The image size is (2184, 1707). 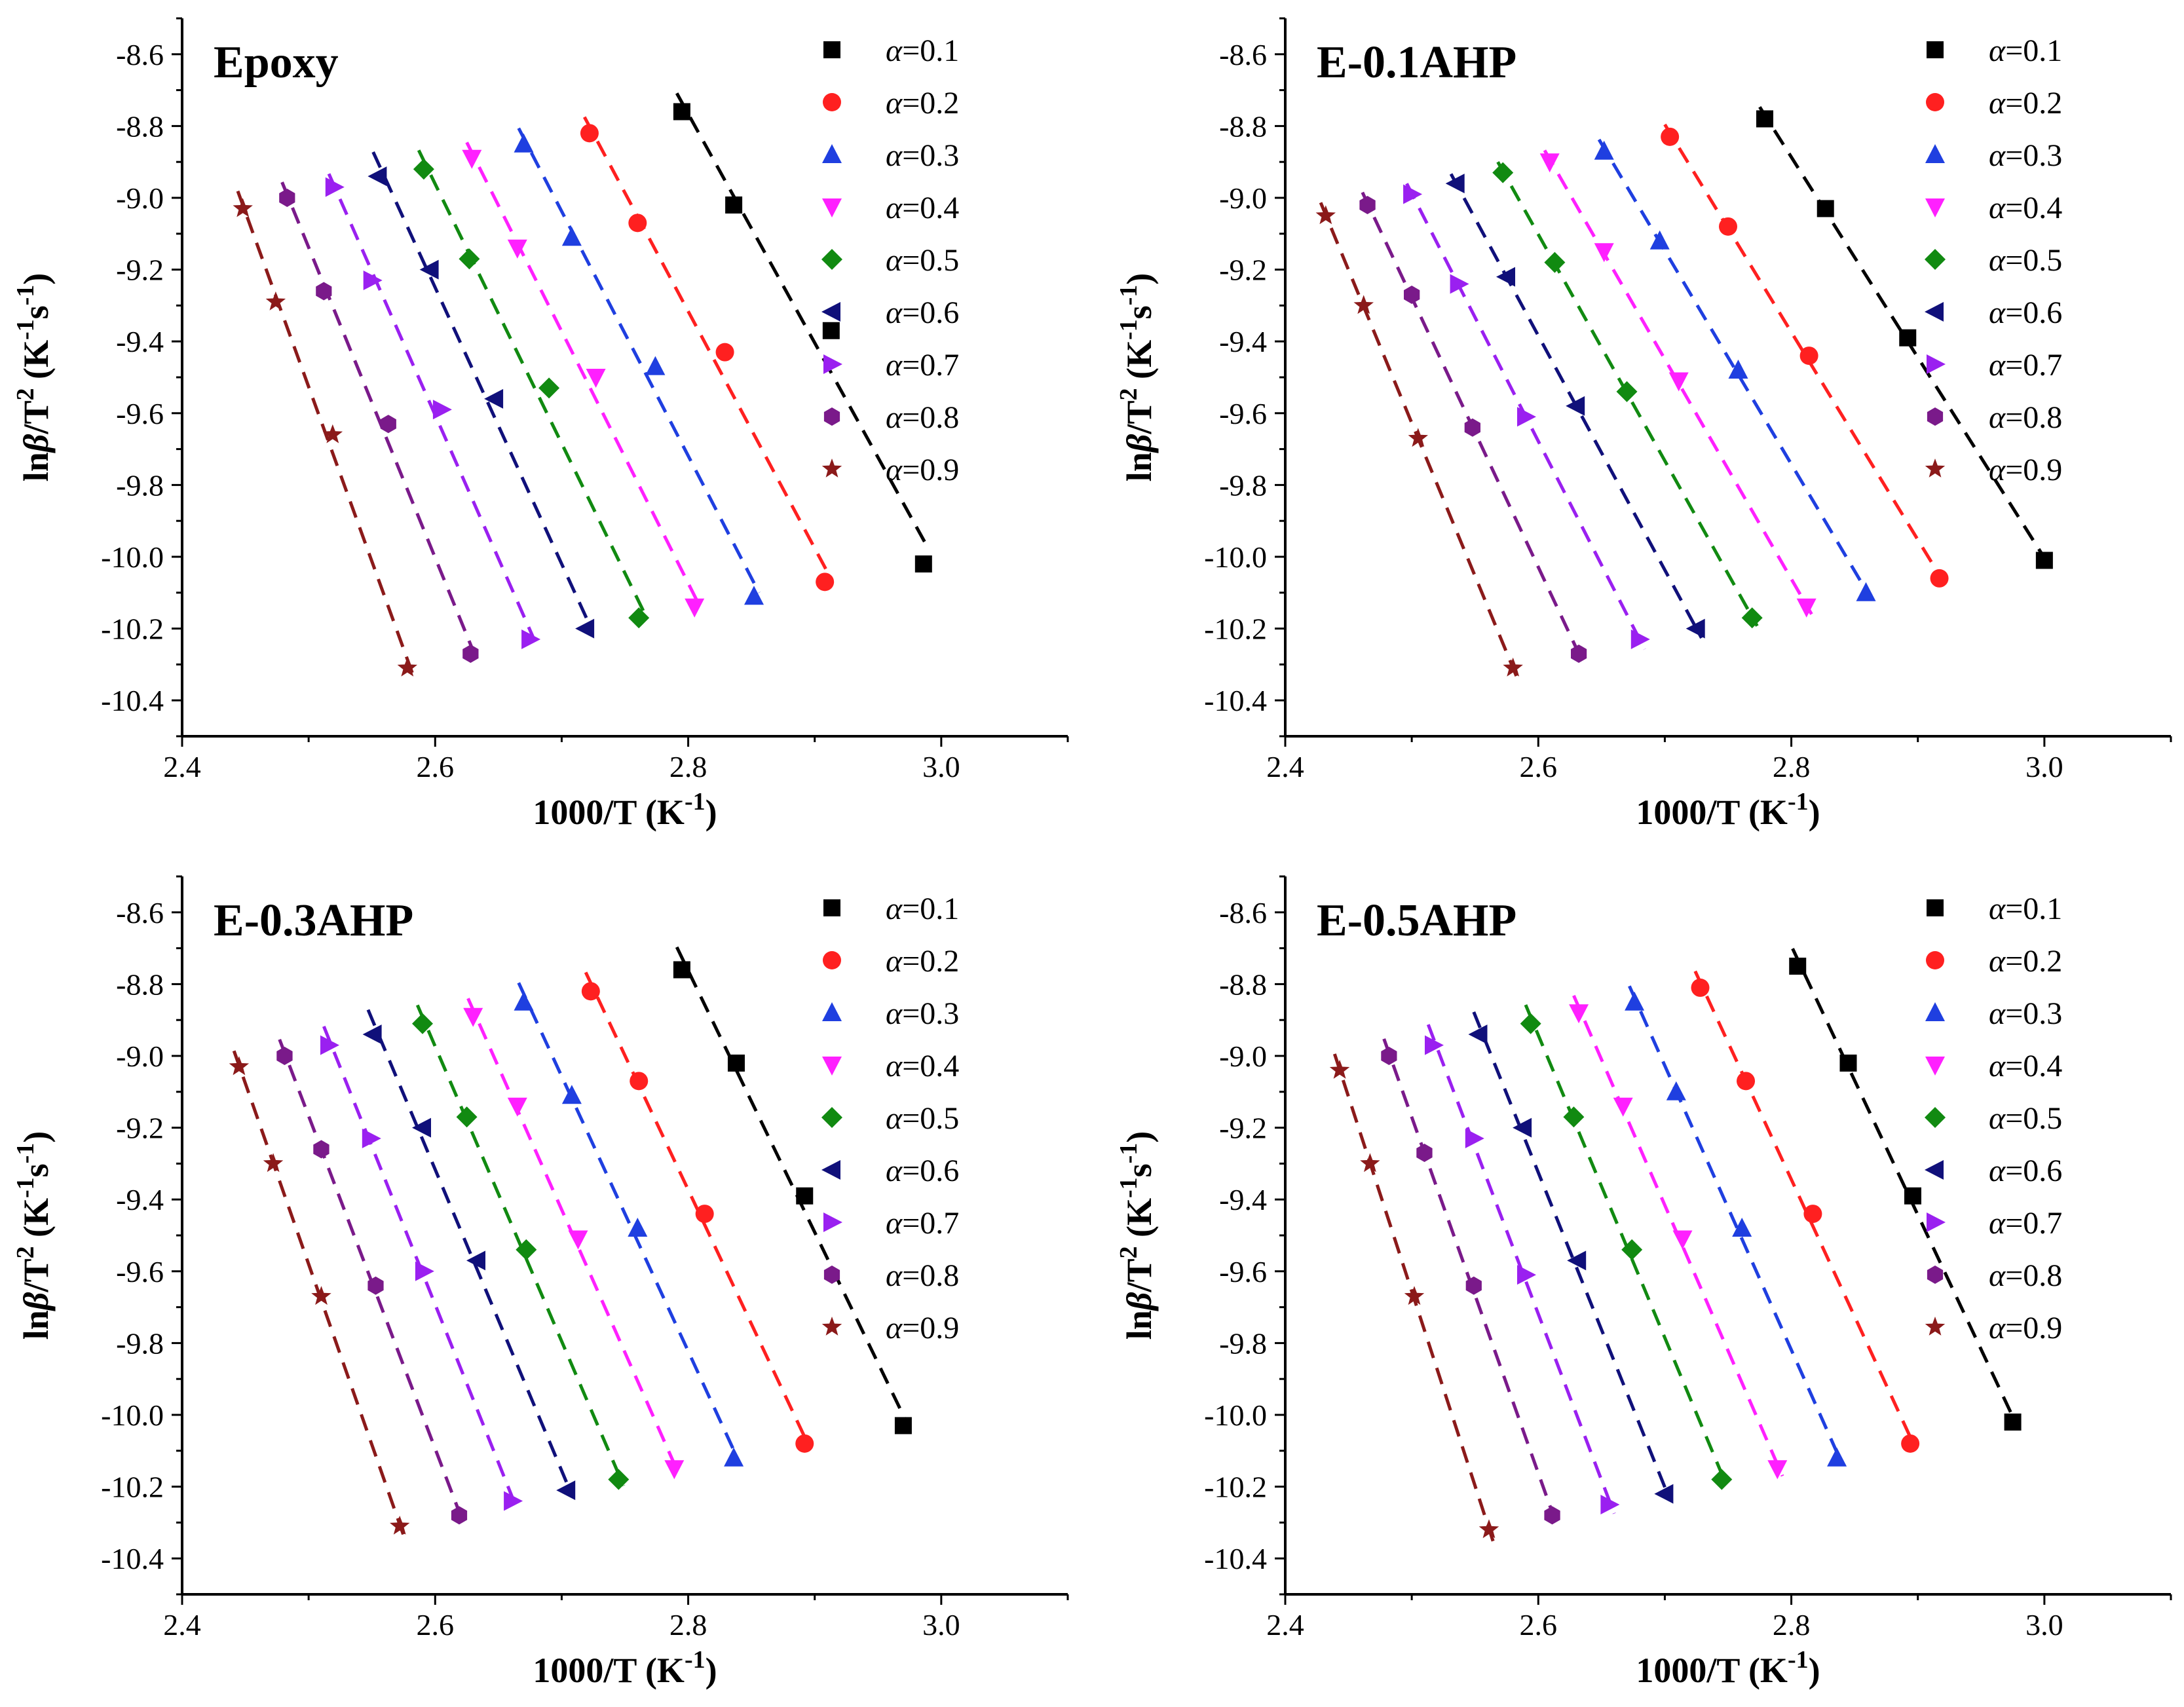 I want to click on legend-item: α=0.3, so click(x=890, y=1013).